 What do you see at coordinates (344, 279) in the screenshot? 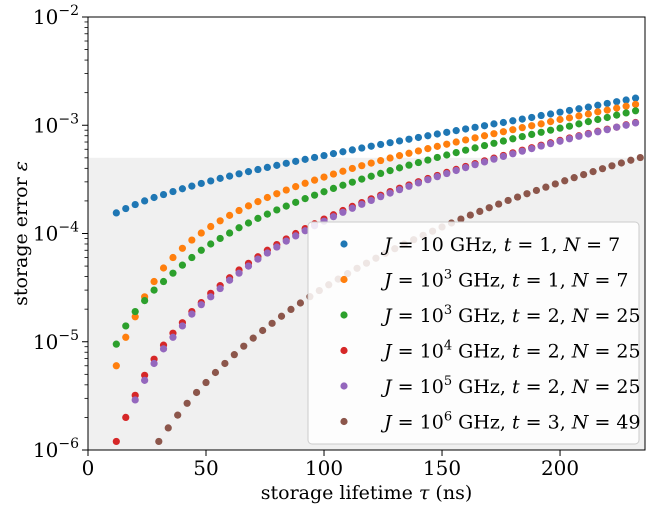
I see `legend-marker` at bounding box center [344, 279].